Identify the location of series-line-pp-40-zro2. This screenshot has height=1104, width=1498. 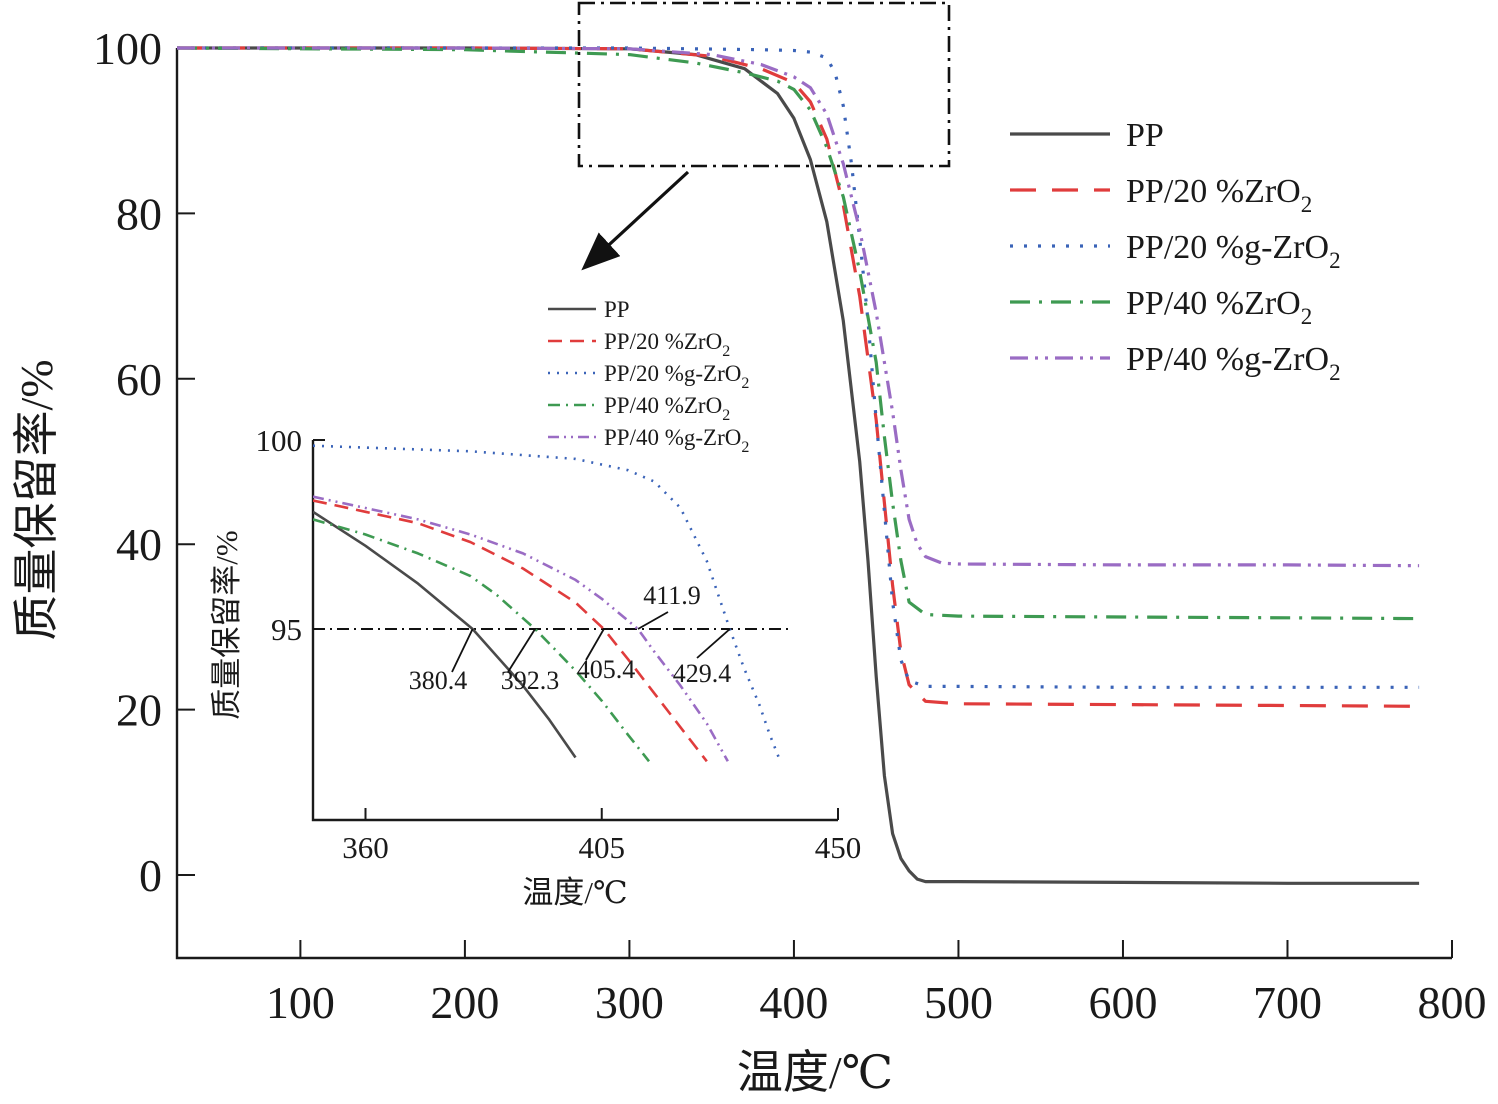
(482, 640).